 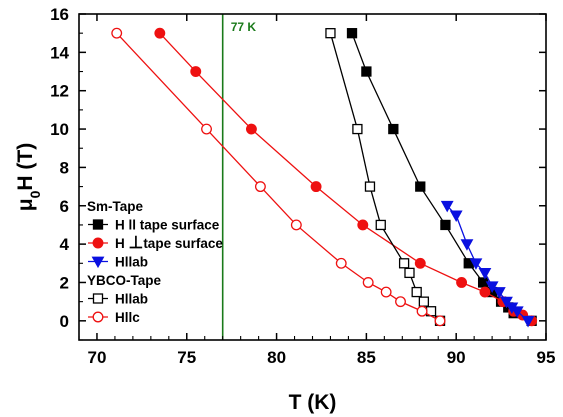 What do you see at coordinates (64, 282) in the screenshot?
I see `y-tick-label-1: 2` at bounding box center [64, 282].